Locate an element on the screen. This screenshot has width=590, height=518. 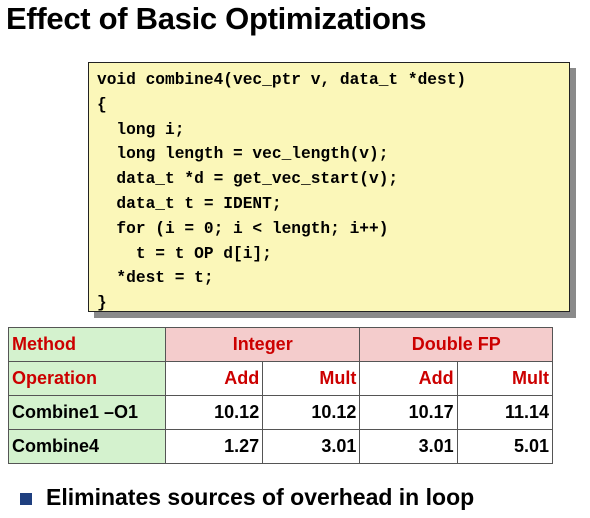
operation-header: Operation is located at coordinates (87, 378).